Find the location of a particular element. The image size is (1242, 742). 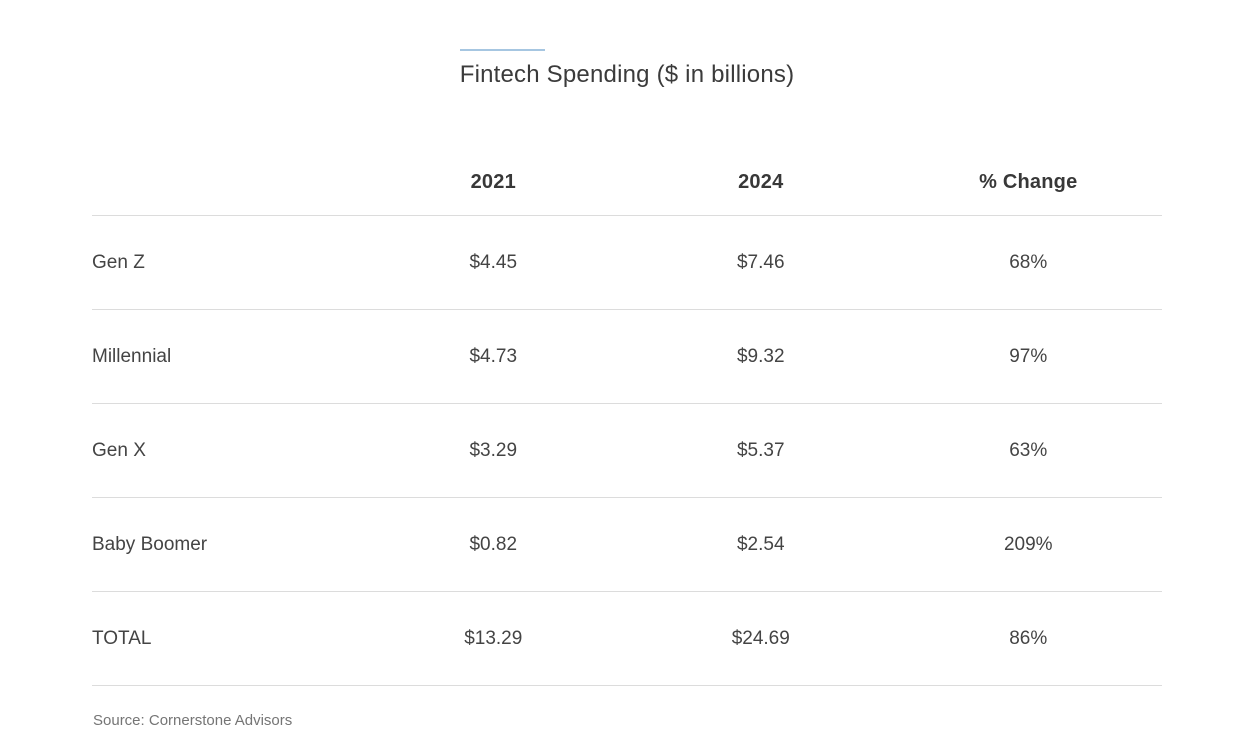

cell-value: 68% is located at coordinates (1028, 263).